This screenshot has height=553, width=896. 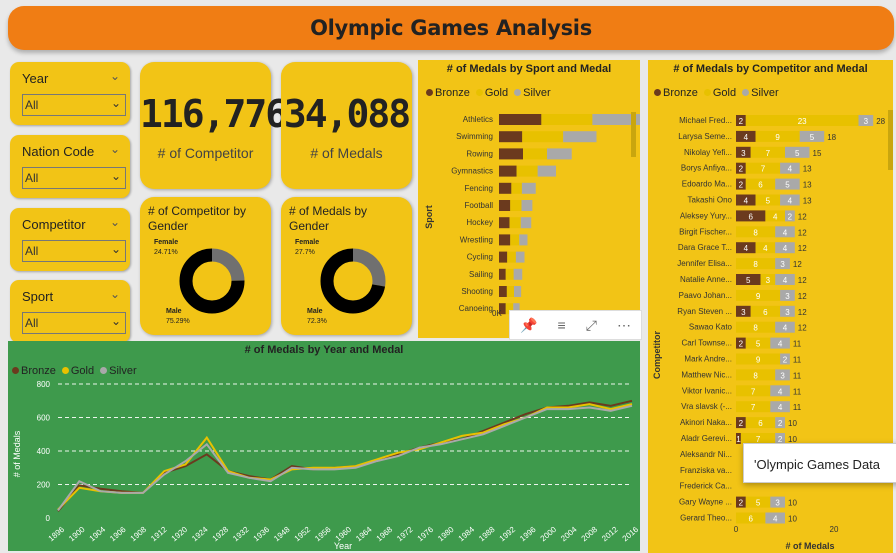 I want to click on legend-gold: Gold, so click(x=491, y=93).